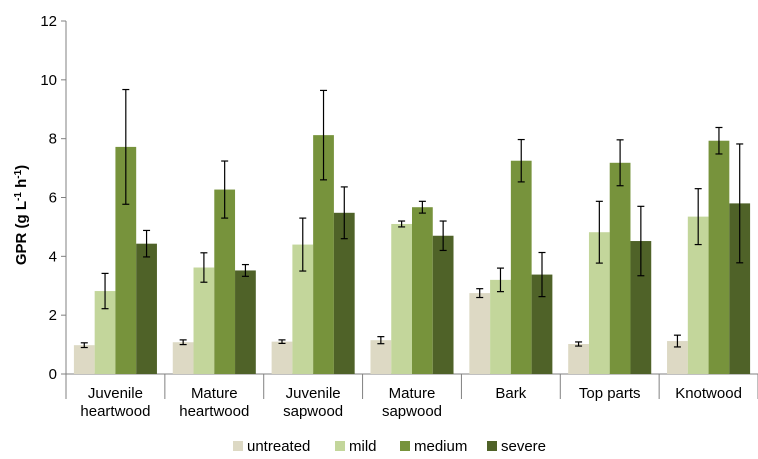 The width and height of the screenshot is (758, 459). What do you see at coordinates (363, 446) in the screenshot?
I see `legend-label-mild: mild` at bounding box center [363, 446].